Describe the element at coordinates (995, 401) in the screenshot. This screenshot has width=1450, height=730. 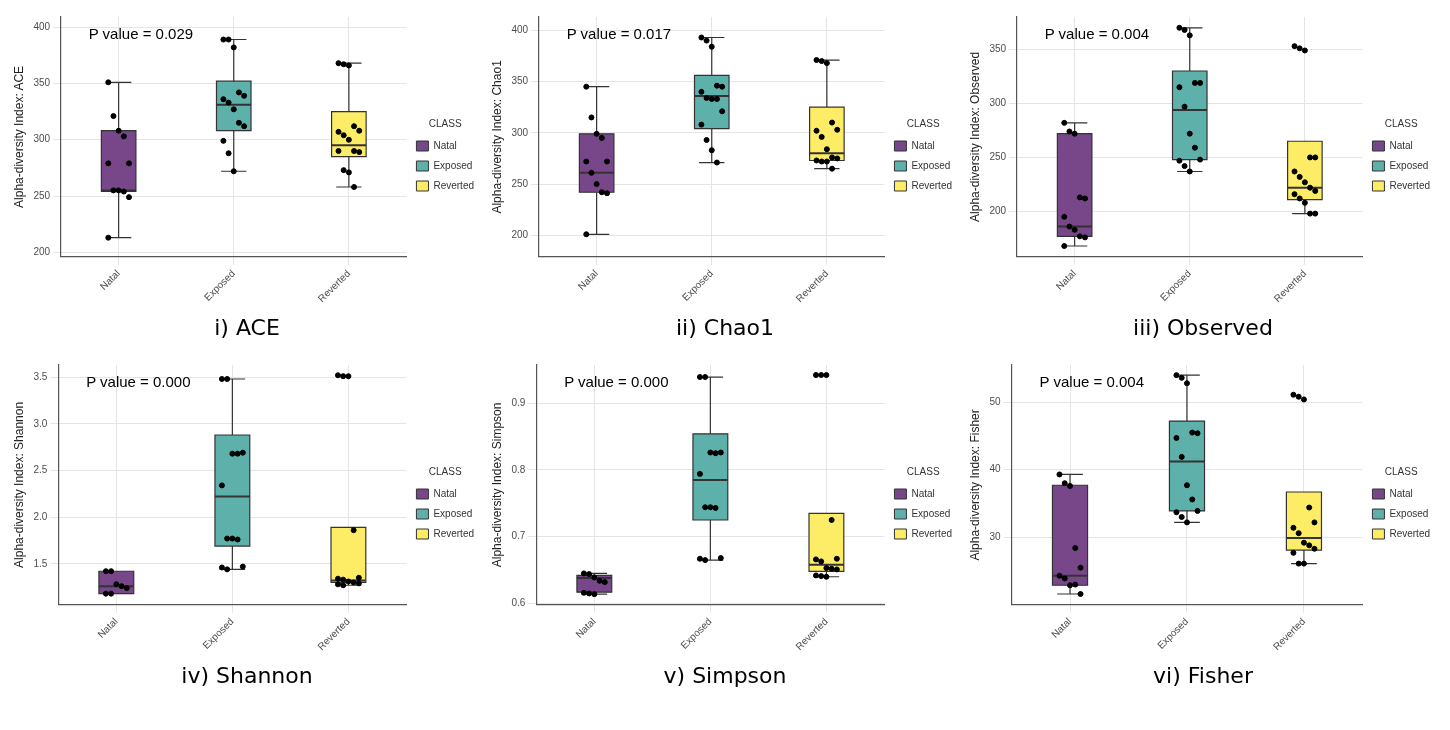
I see `y-tick-label: 50` at that location.